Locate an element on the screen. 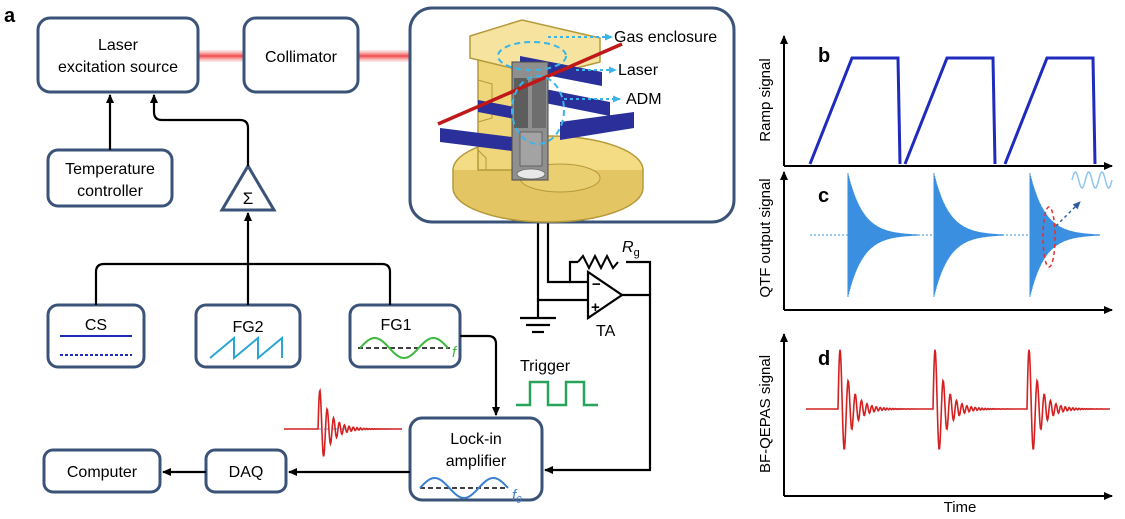 The image size is (1125, 519). lockin-label-2: amplifier is located at coordinates (476, 461).